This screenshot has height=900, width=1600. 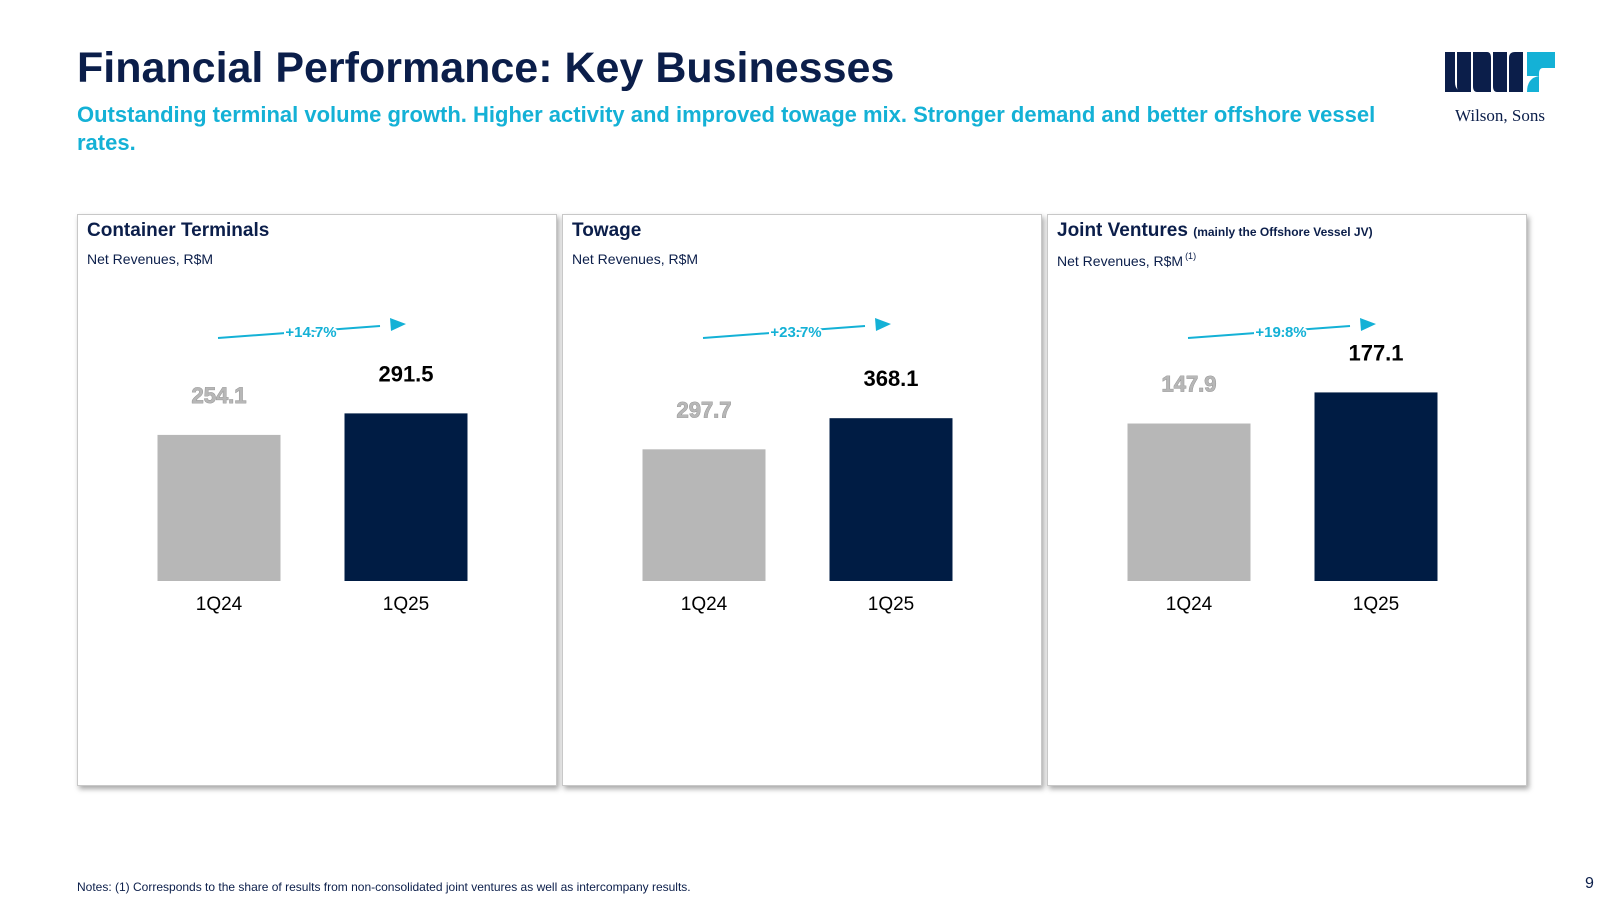 What do you see at coordinates (1283, 232) in the screenshot?
I see `panel-title-note: (mainly the Offshore Vessel JV)` at bounding box center [1283, 232].